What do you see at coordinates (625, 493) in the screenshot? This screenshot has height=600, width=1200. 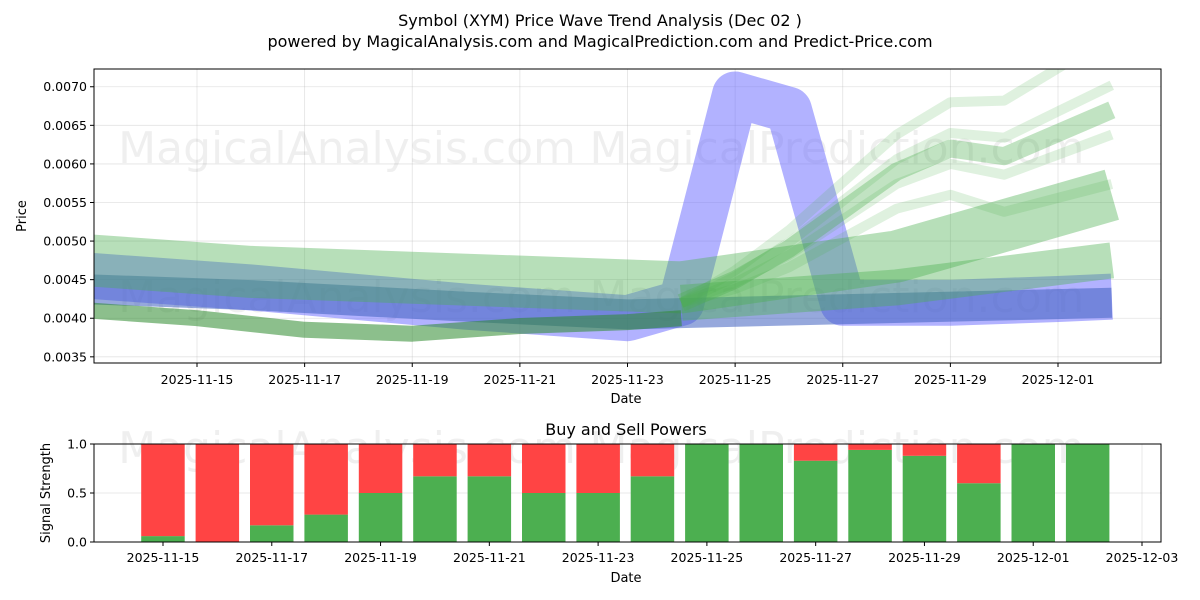 I see `signal-bars` at bounding box center [625, 493].